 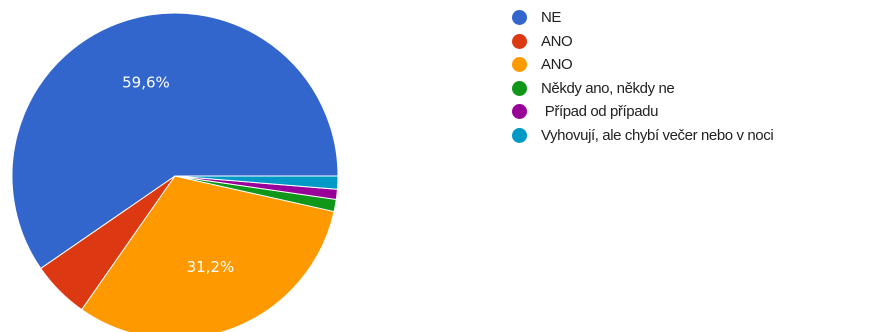 I want to click on legend-item-0: NE, so click(x=642, y=18).